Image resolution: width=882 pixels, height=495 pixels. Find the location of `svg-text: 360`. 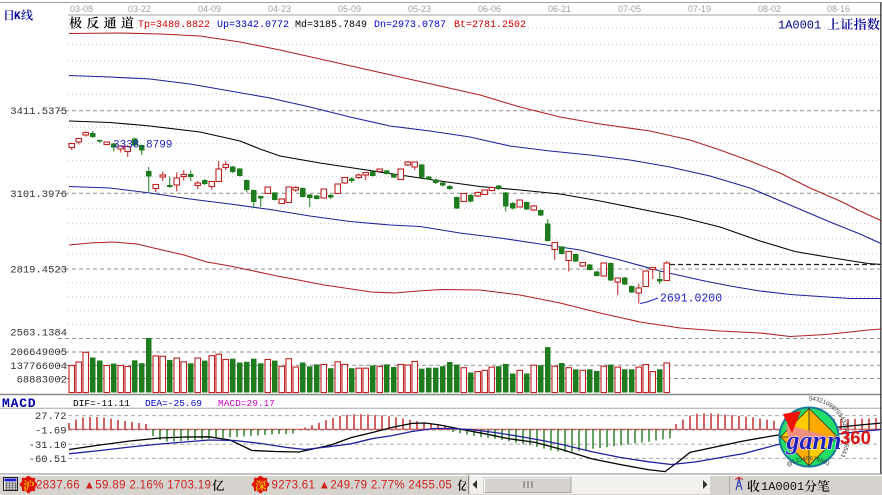

svg-text: 360 is located at coordinates (855, 437).